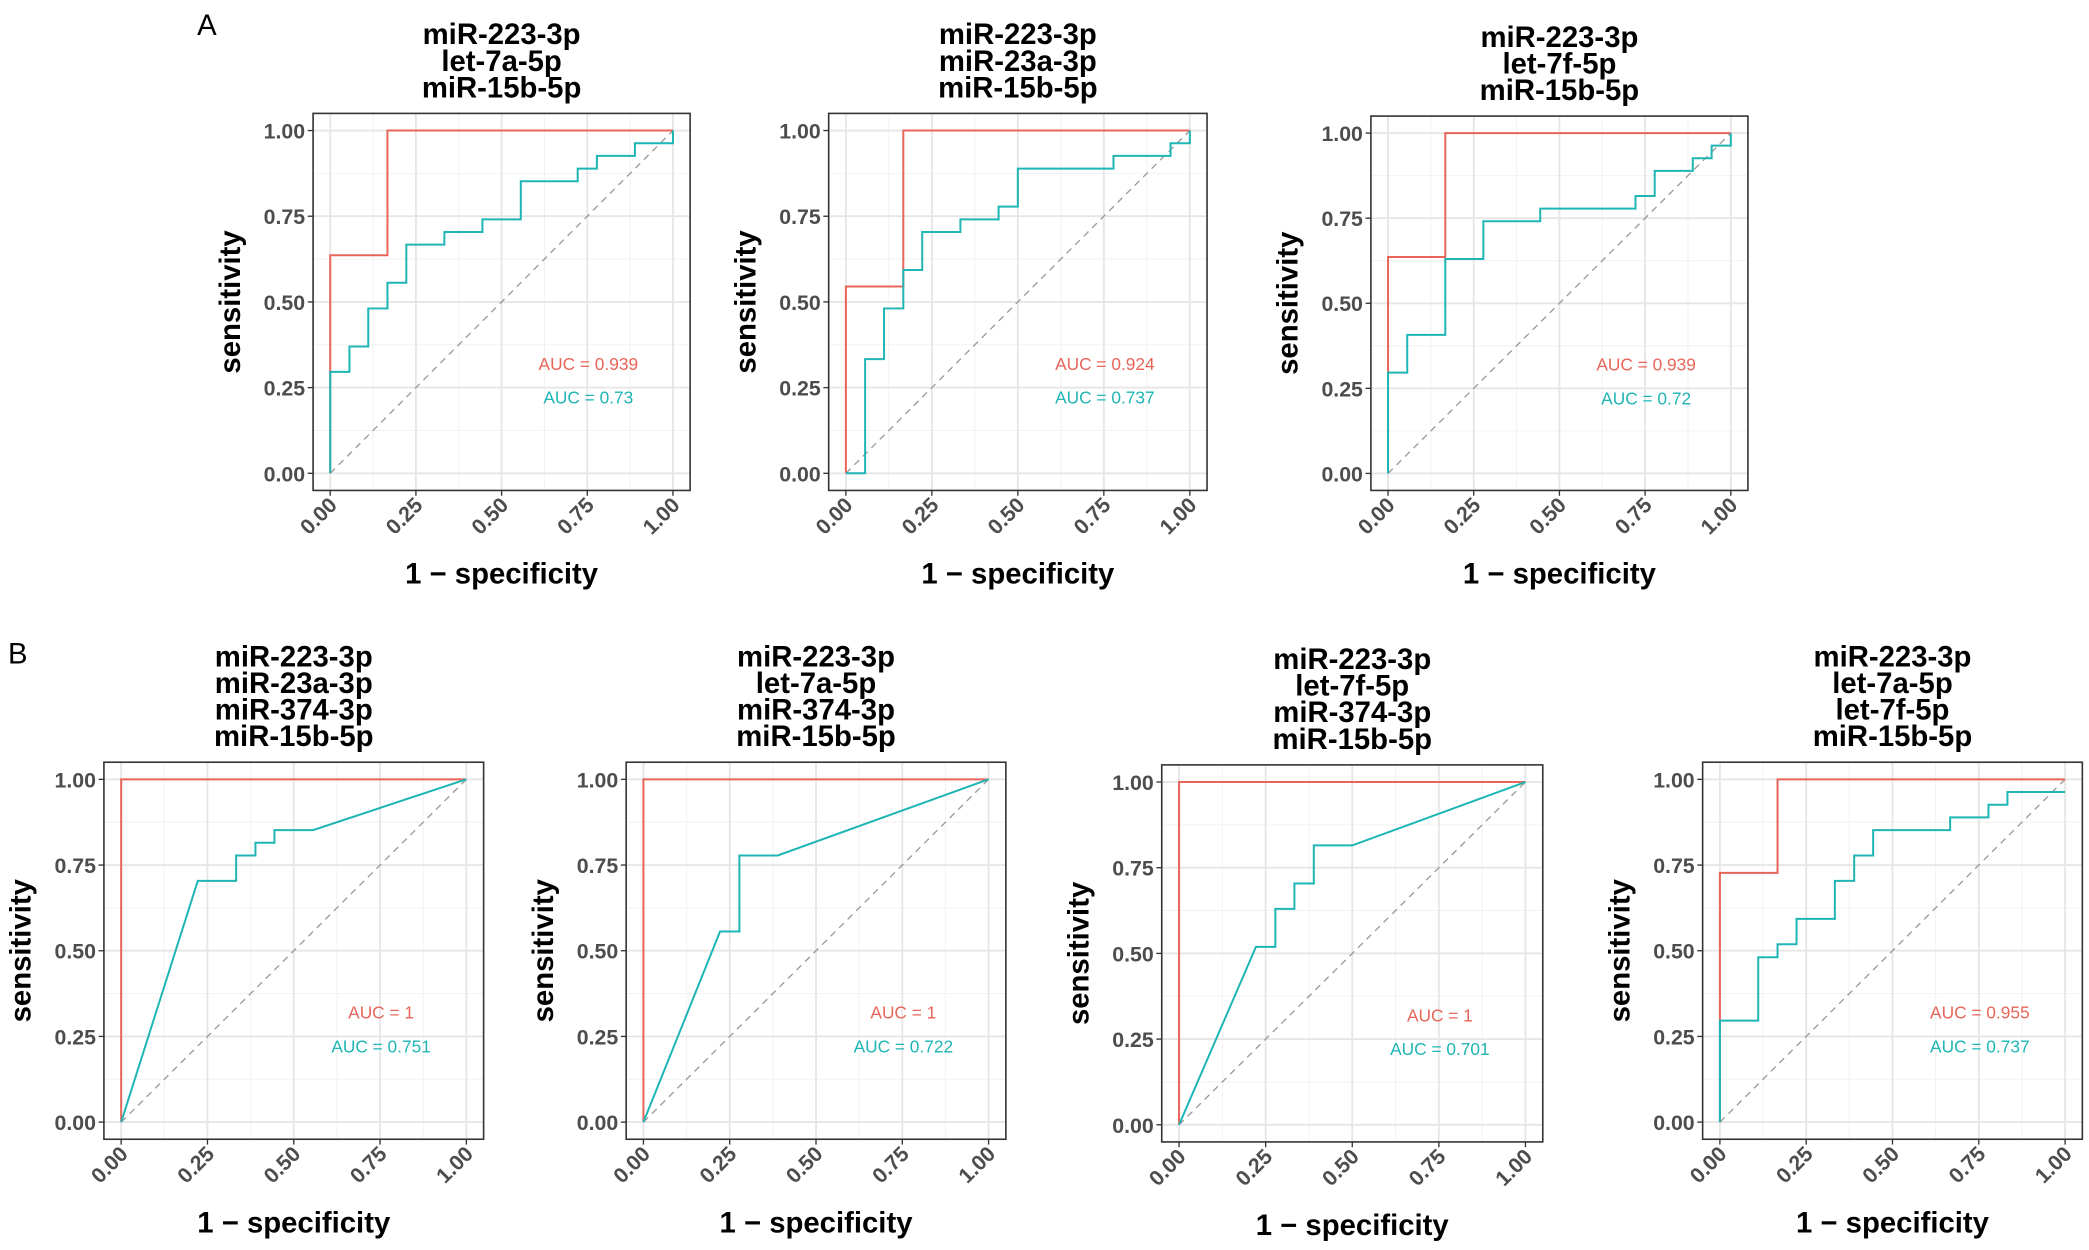 This screenshot has width=2089, height=1250. What do you see at coordinates (294, 683) in the screenshot?
I see `chart-title: miR-23a-3p` at bounding box center [294, 683].